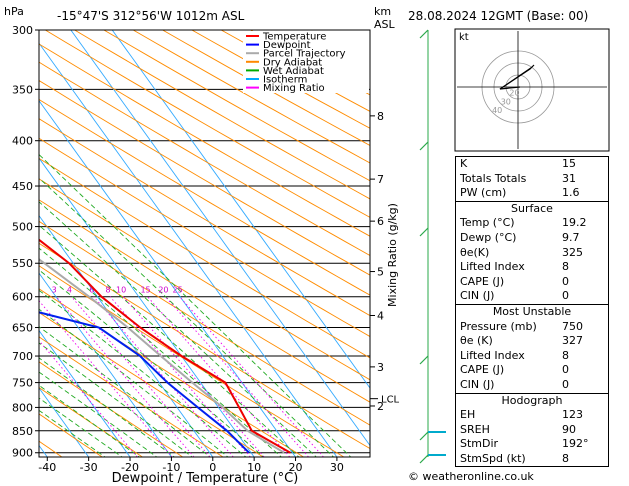 This screenshot has height=486, width=629. What do you see at coordinates (464, 163) in the screenshot?
I see `basic-index-label: K` at bounding box center [464, 163].